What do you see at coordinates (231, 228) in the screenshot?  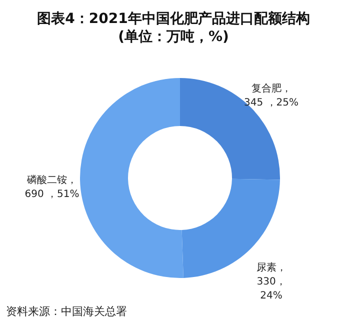 I see `donut-slice` at bounding box center [231, 228].